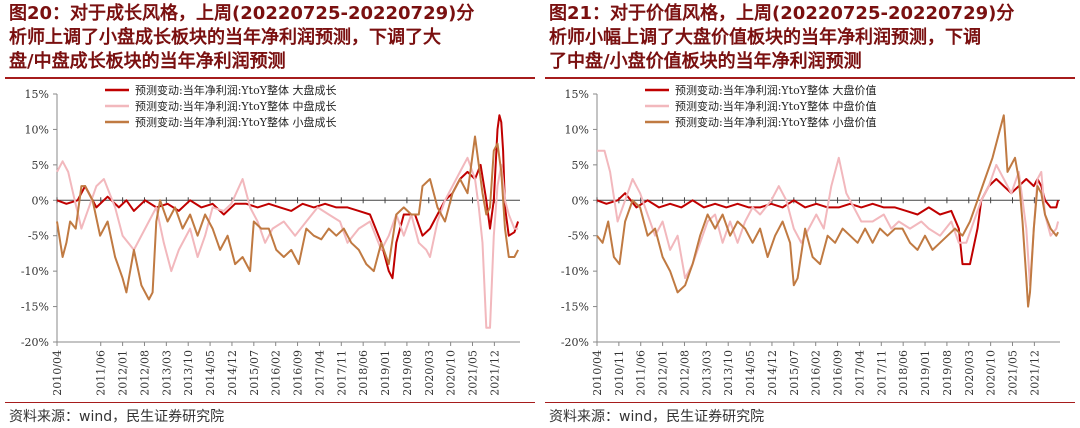  What do you see at coordinates (235, 90) in the screenshot?
I see `legend-label: 预测变动:当年净利润:YtoY整体 大盘成长` at bounding box center [235, 90].